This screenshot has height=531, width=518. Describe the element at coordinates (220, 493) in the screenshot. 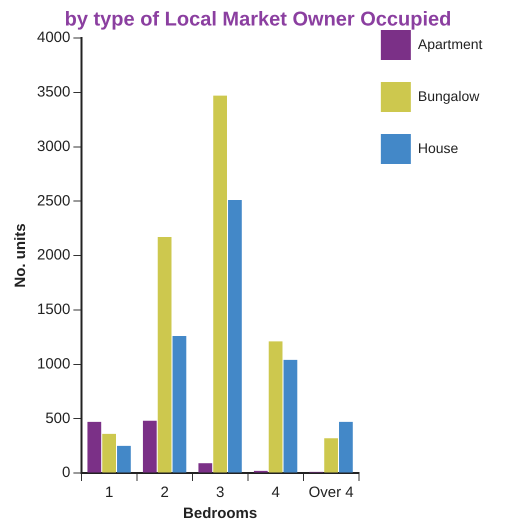

I see `x-tick-label: 3` at that location.